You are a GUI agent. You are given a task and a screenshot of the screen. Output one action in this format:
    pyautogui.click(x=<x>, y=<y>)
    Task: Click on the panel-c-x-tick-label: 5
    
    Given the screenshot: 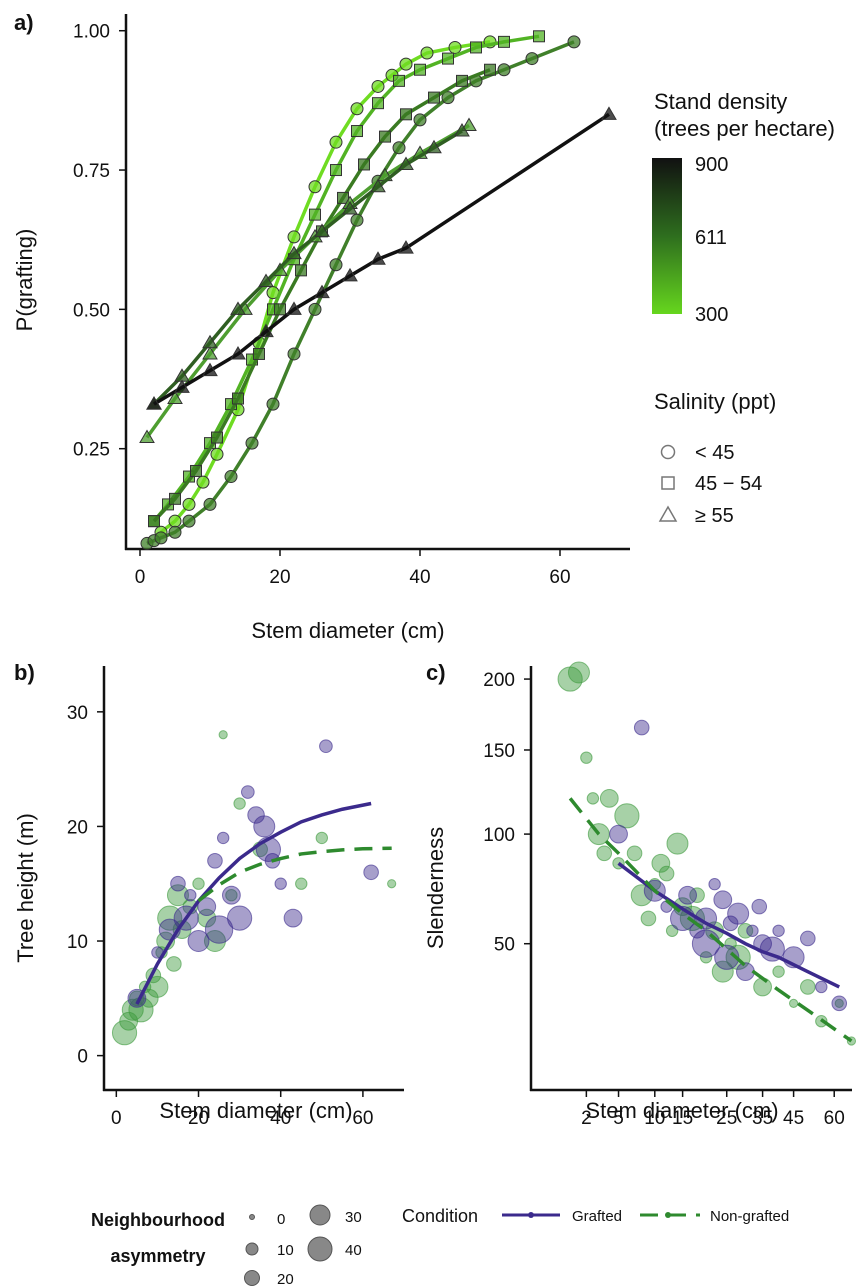 What is the action you would take?
    pyautogui.click(x=618, y=1118)
    